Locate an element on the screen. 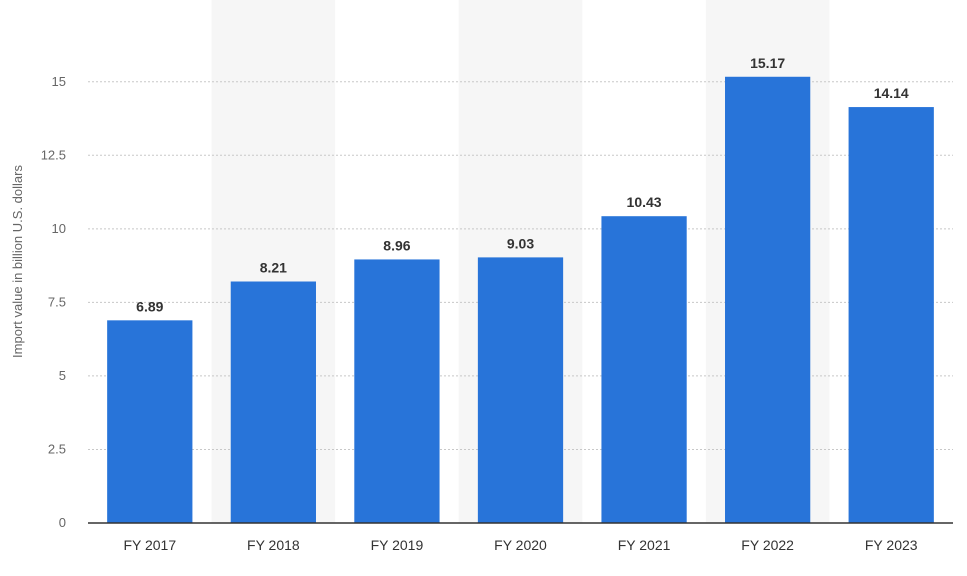 This screenshot has width=967, height=576. y-tick-label: 12.5 is located at coordinates (53, 154).